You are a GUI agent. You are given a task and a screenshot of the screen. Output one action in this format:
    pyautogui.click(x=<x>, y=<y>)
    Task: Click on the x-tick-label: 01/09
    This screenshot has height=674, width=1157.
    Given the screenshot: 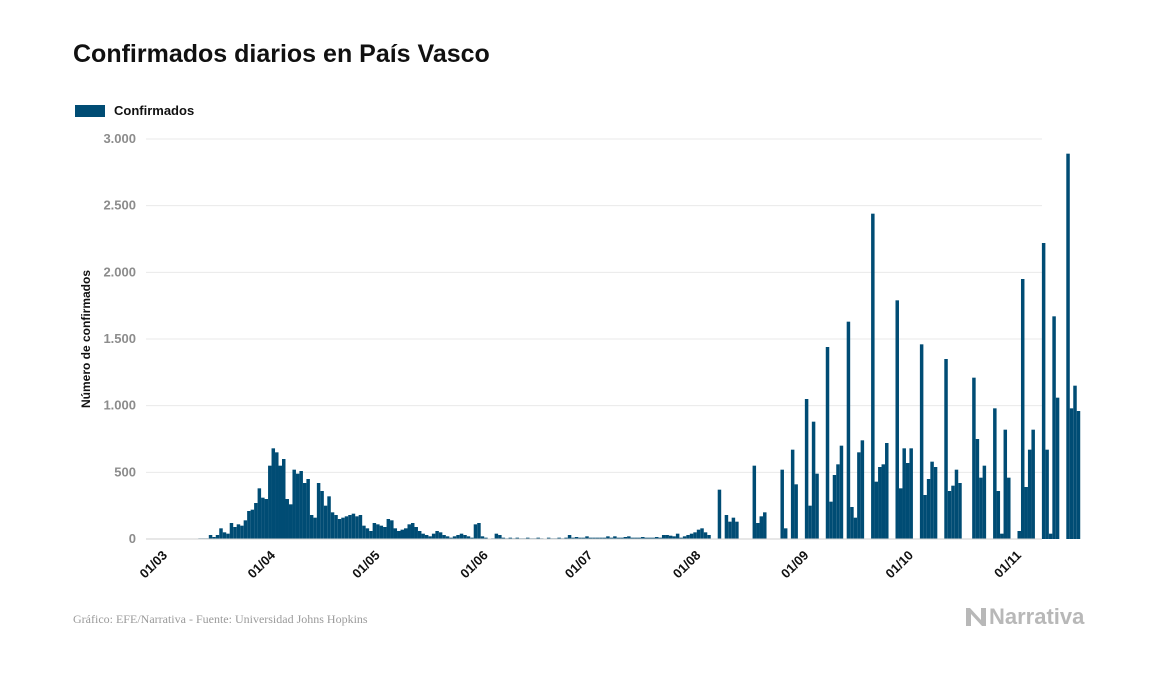 What is the action you would take?
    pyautogui.click(x=795, y=565)
    